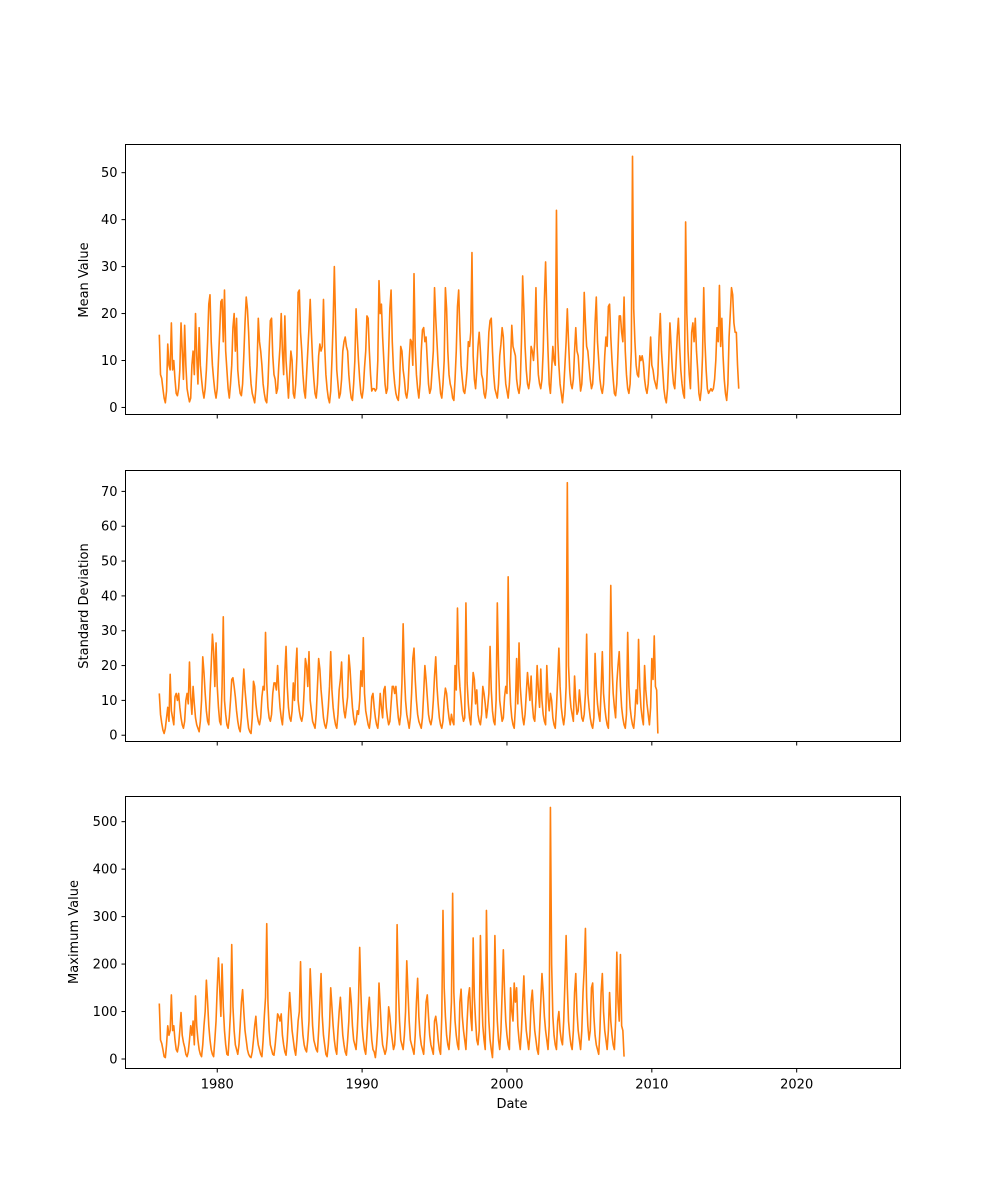  Describe the element at coordinates (109, 492) in the screenshot. I see `y-tick-label: 70` at that location.